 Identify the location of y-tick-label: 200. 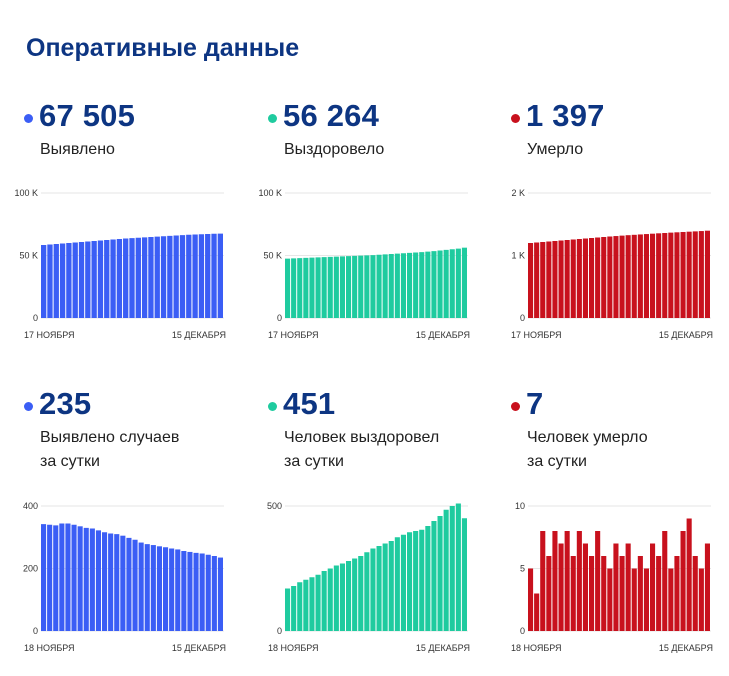
(30, 569).